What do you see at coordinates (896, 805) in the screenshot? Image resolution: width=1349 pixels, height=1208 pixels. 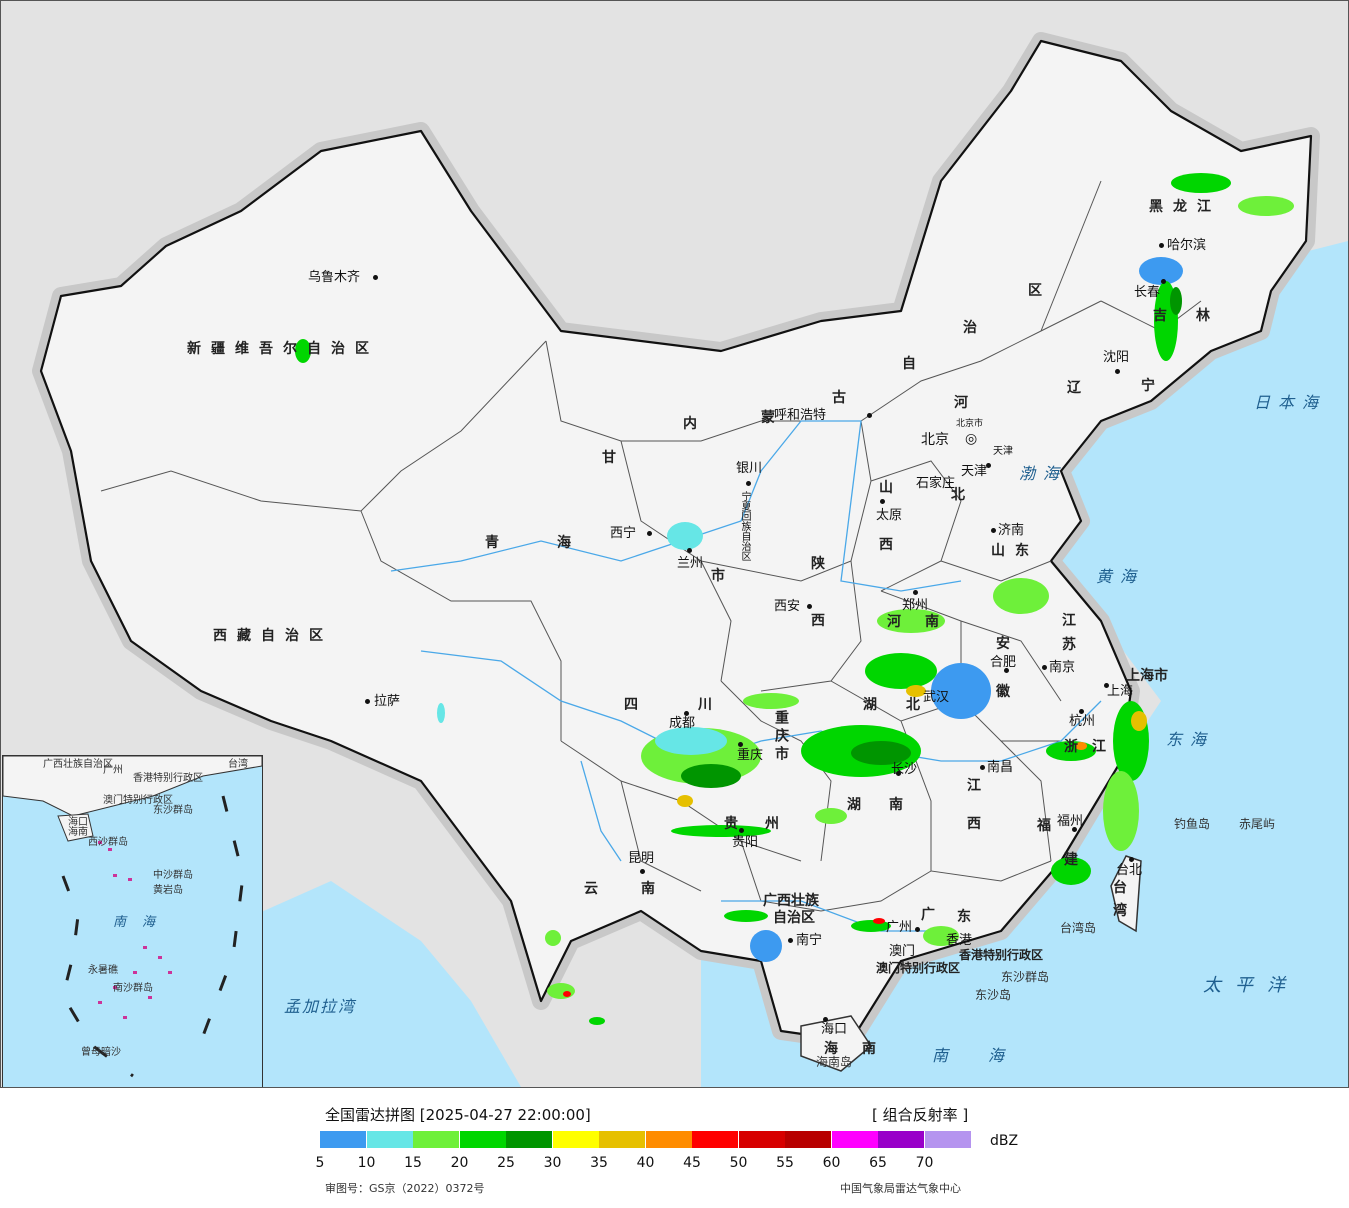 I see `label-hunan-2: 南` at bounding box center [896, 805].